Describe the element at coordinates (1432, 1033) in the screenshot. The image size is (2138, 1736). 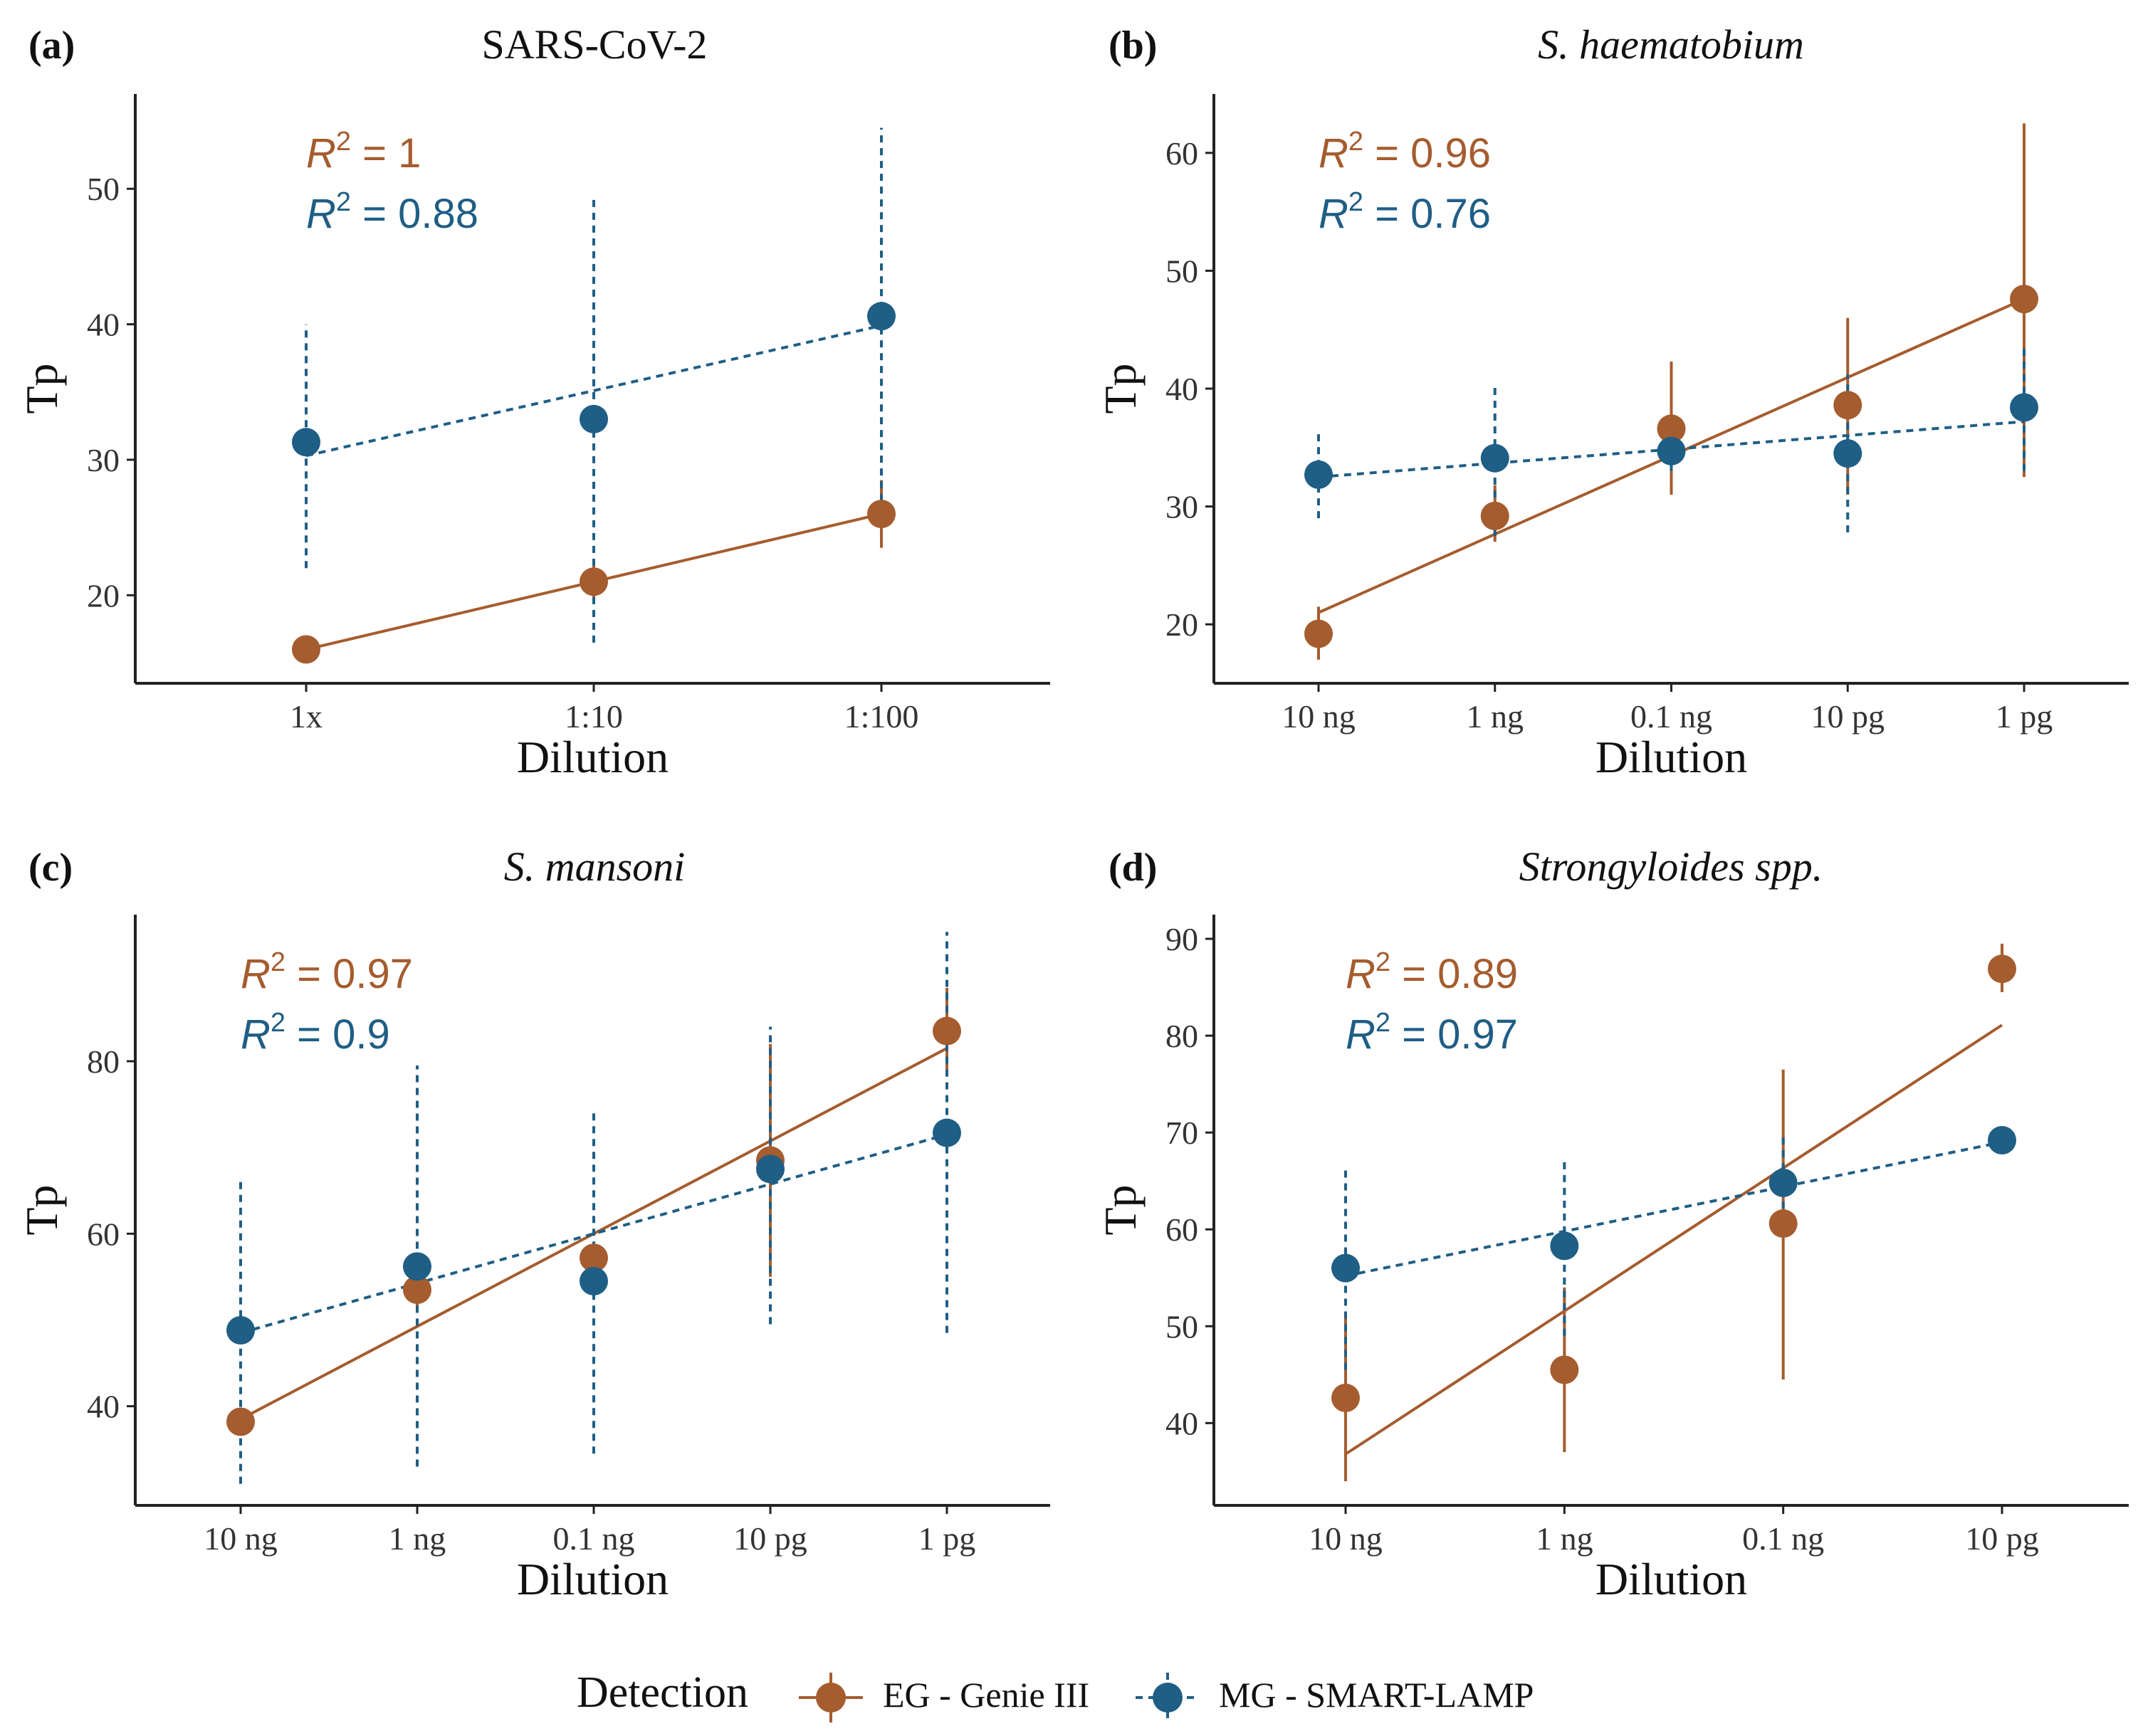
I see `r2-label-mg-p4: R2 = 0.97` at that location.